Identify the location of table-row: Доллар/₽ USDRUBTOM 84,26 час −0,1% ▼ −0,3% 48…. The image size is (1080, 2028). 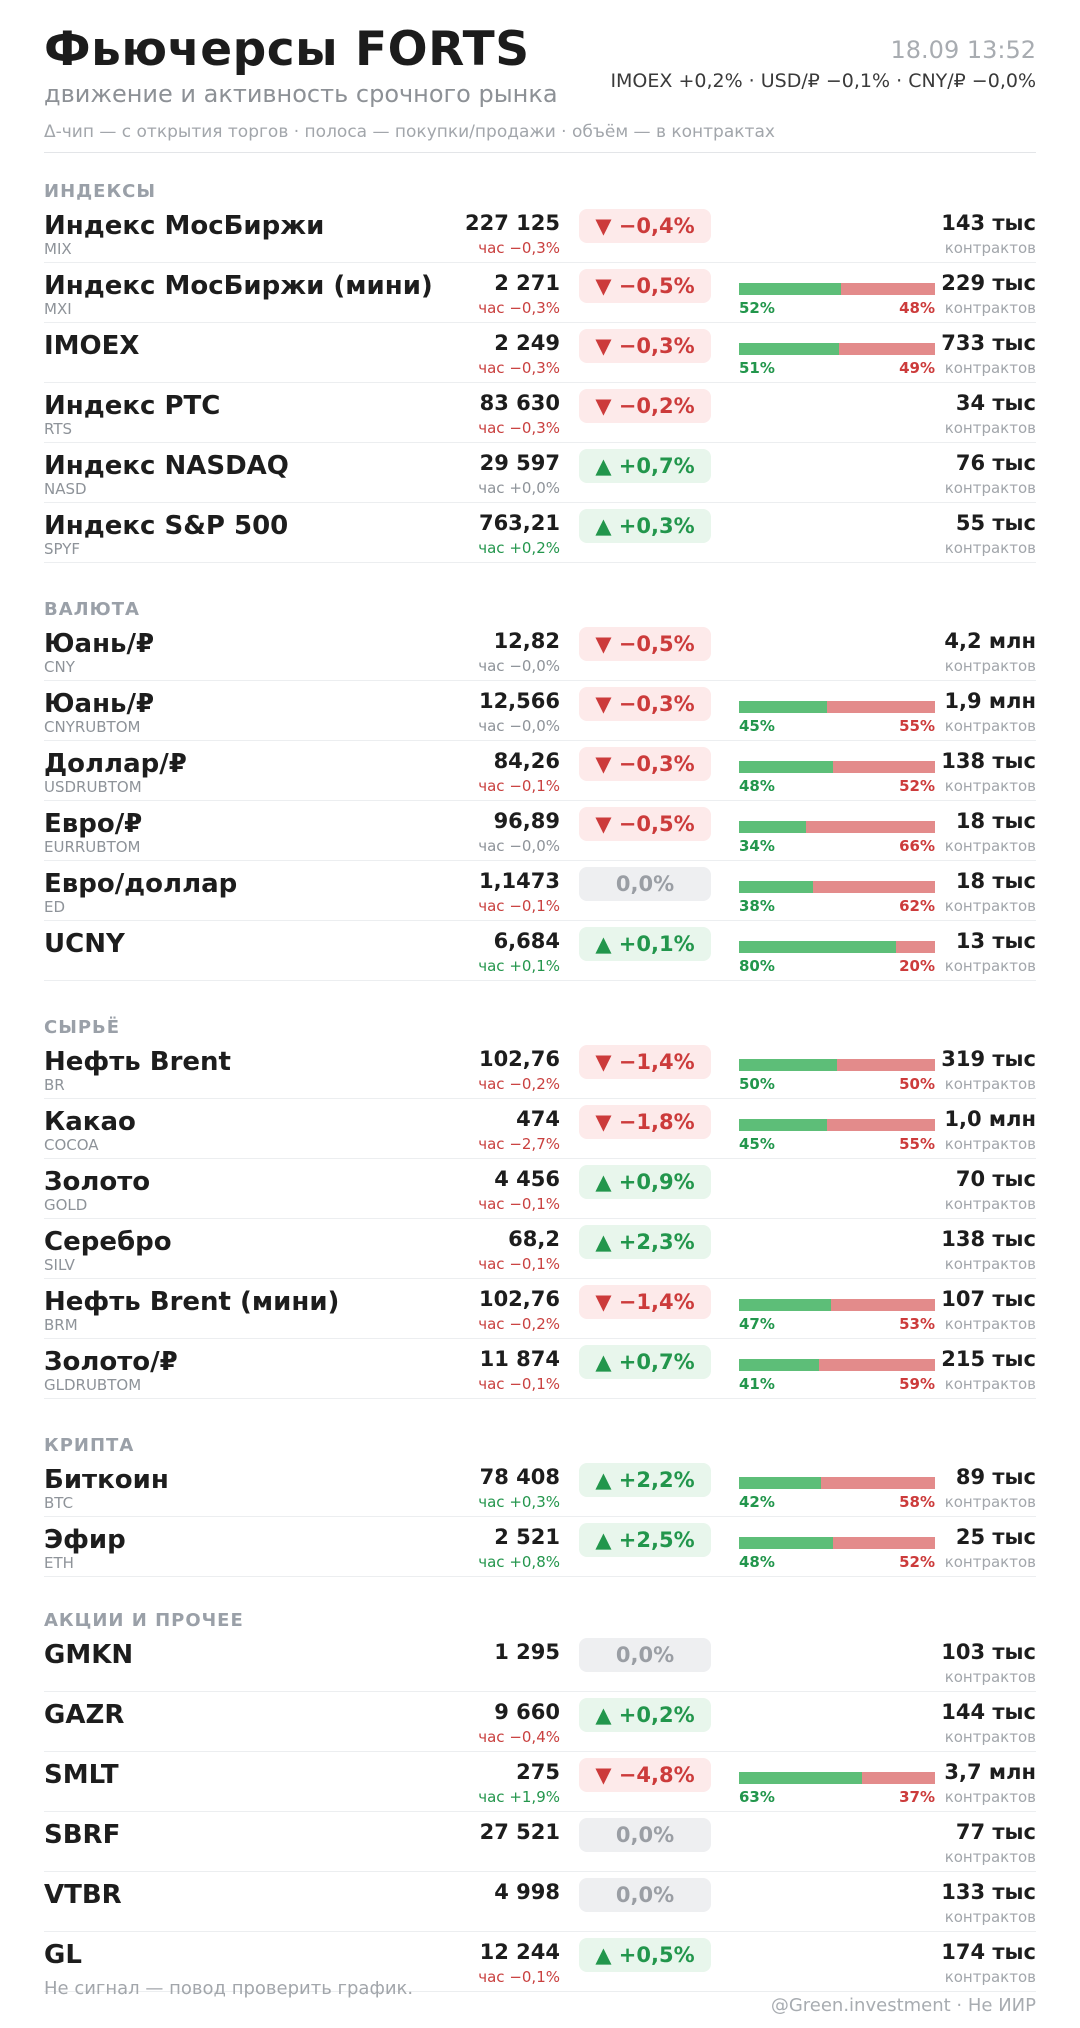
(540, 771).